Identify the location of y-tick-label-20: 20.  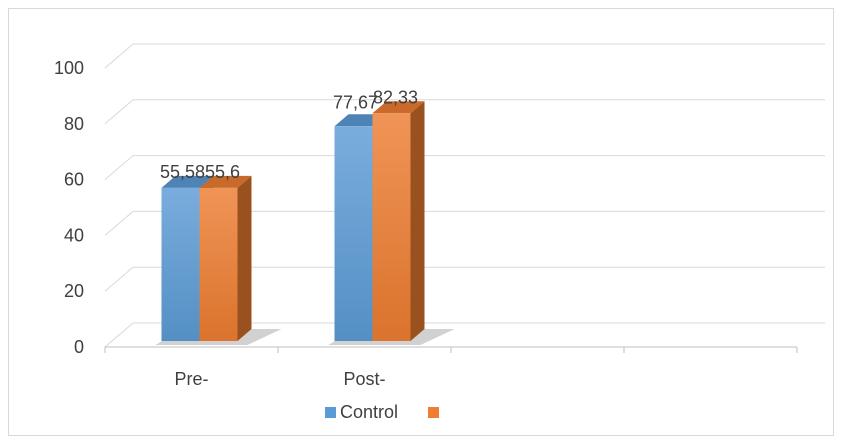
(74, 291).